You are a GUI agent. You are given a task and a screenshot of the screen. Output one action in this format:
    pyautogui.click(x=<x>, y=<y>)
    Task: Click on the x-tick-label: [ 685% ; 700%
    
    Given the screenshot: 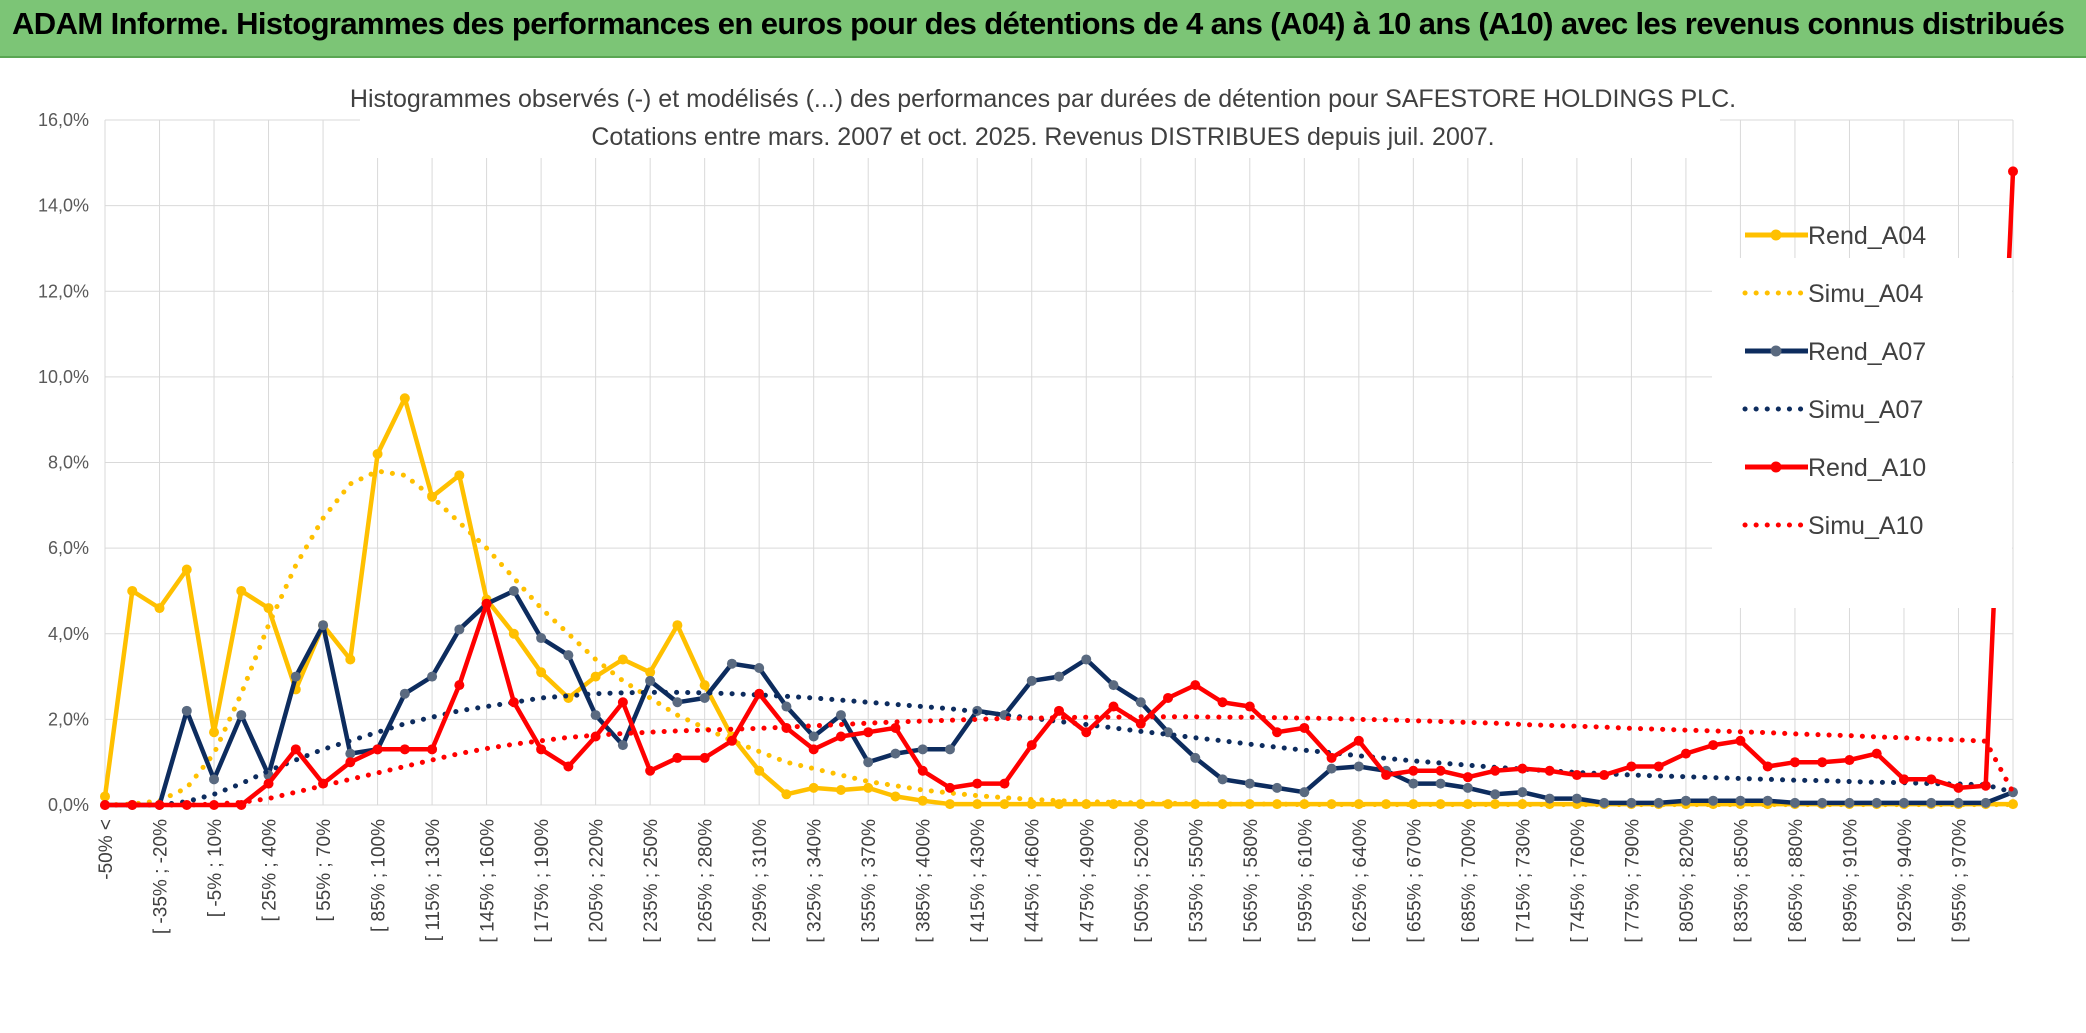 What is the action you would take?
    pyautogui.click(x=1469, y=881)
    